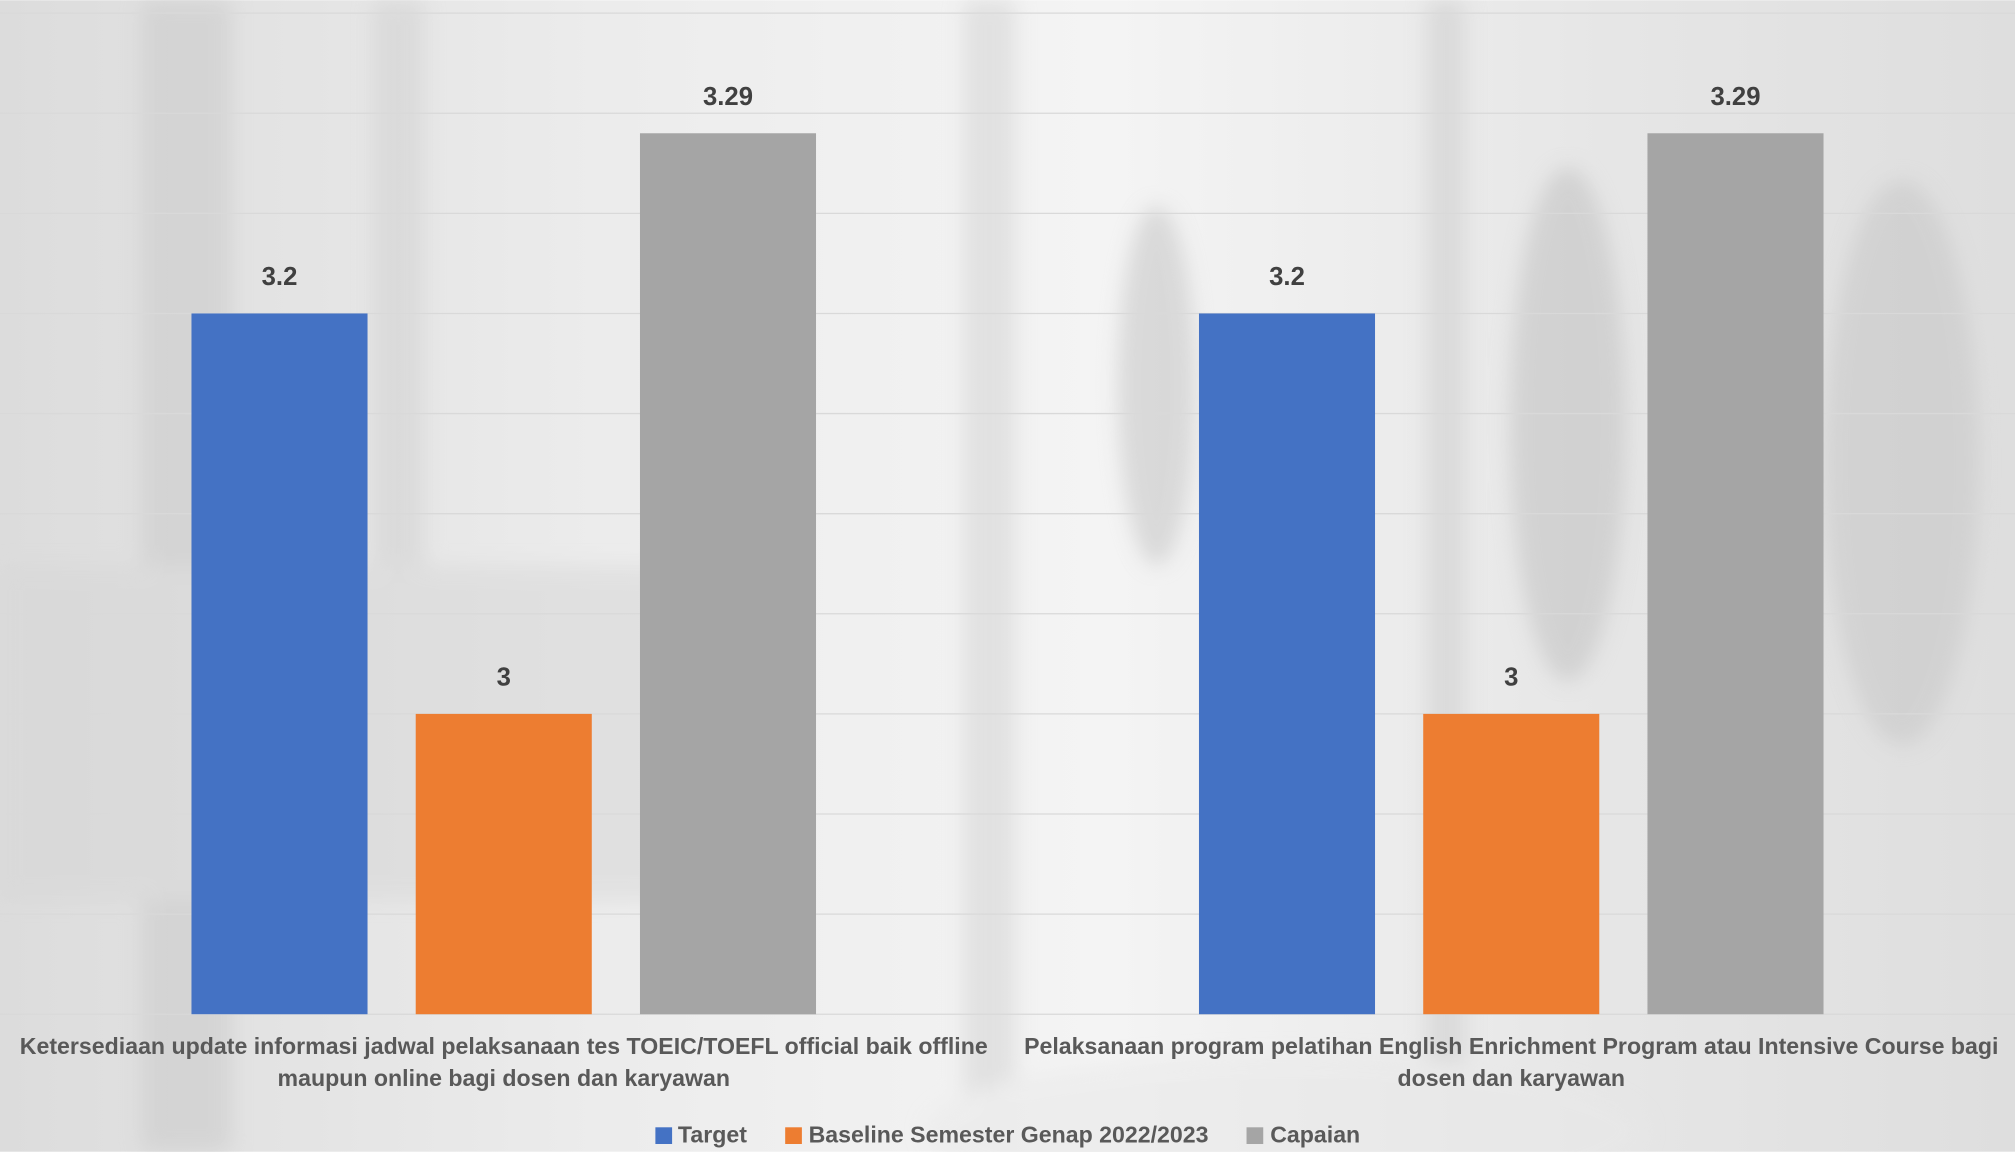 The image size is (2015, 1152). I want to click on legend-label: Capaian, so click(1315, 1135).